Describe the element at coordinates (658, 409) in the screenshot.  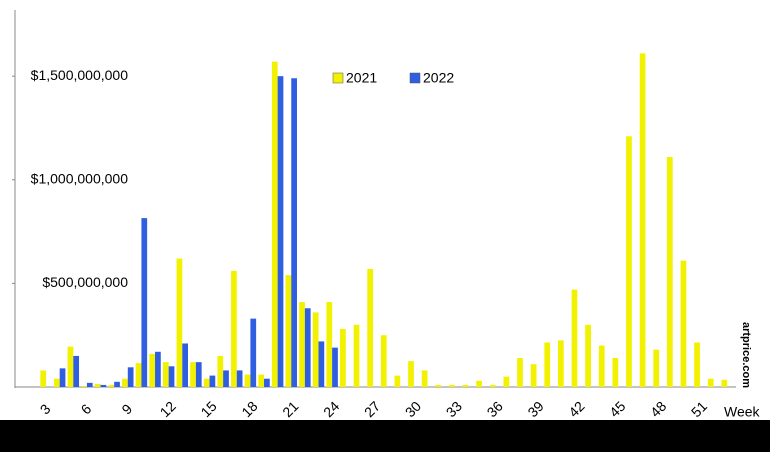
I see `x-tick-label: 48` at that location.